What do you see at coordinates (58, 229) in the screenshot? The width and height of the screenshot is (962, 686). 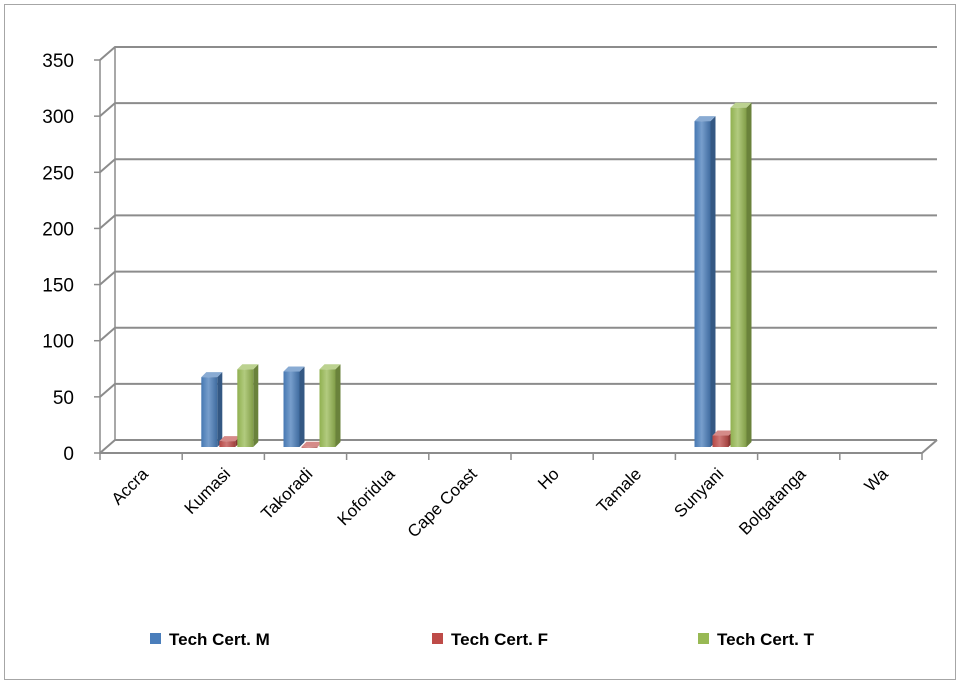 I see `y-tick-label: 200` at bounding box center [58, 229].